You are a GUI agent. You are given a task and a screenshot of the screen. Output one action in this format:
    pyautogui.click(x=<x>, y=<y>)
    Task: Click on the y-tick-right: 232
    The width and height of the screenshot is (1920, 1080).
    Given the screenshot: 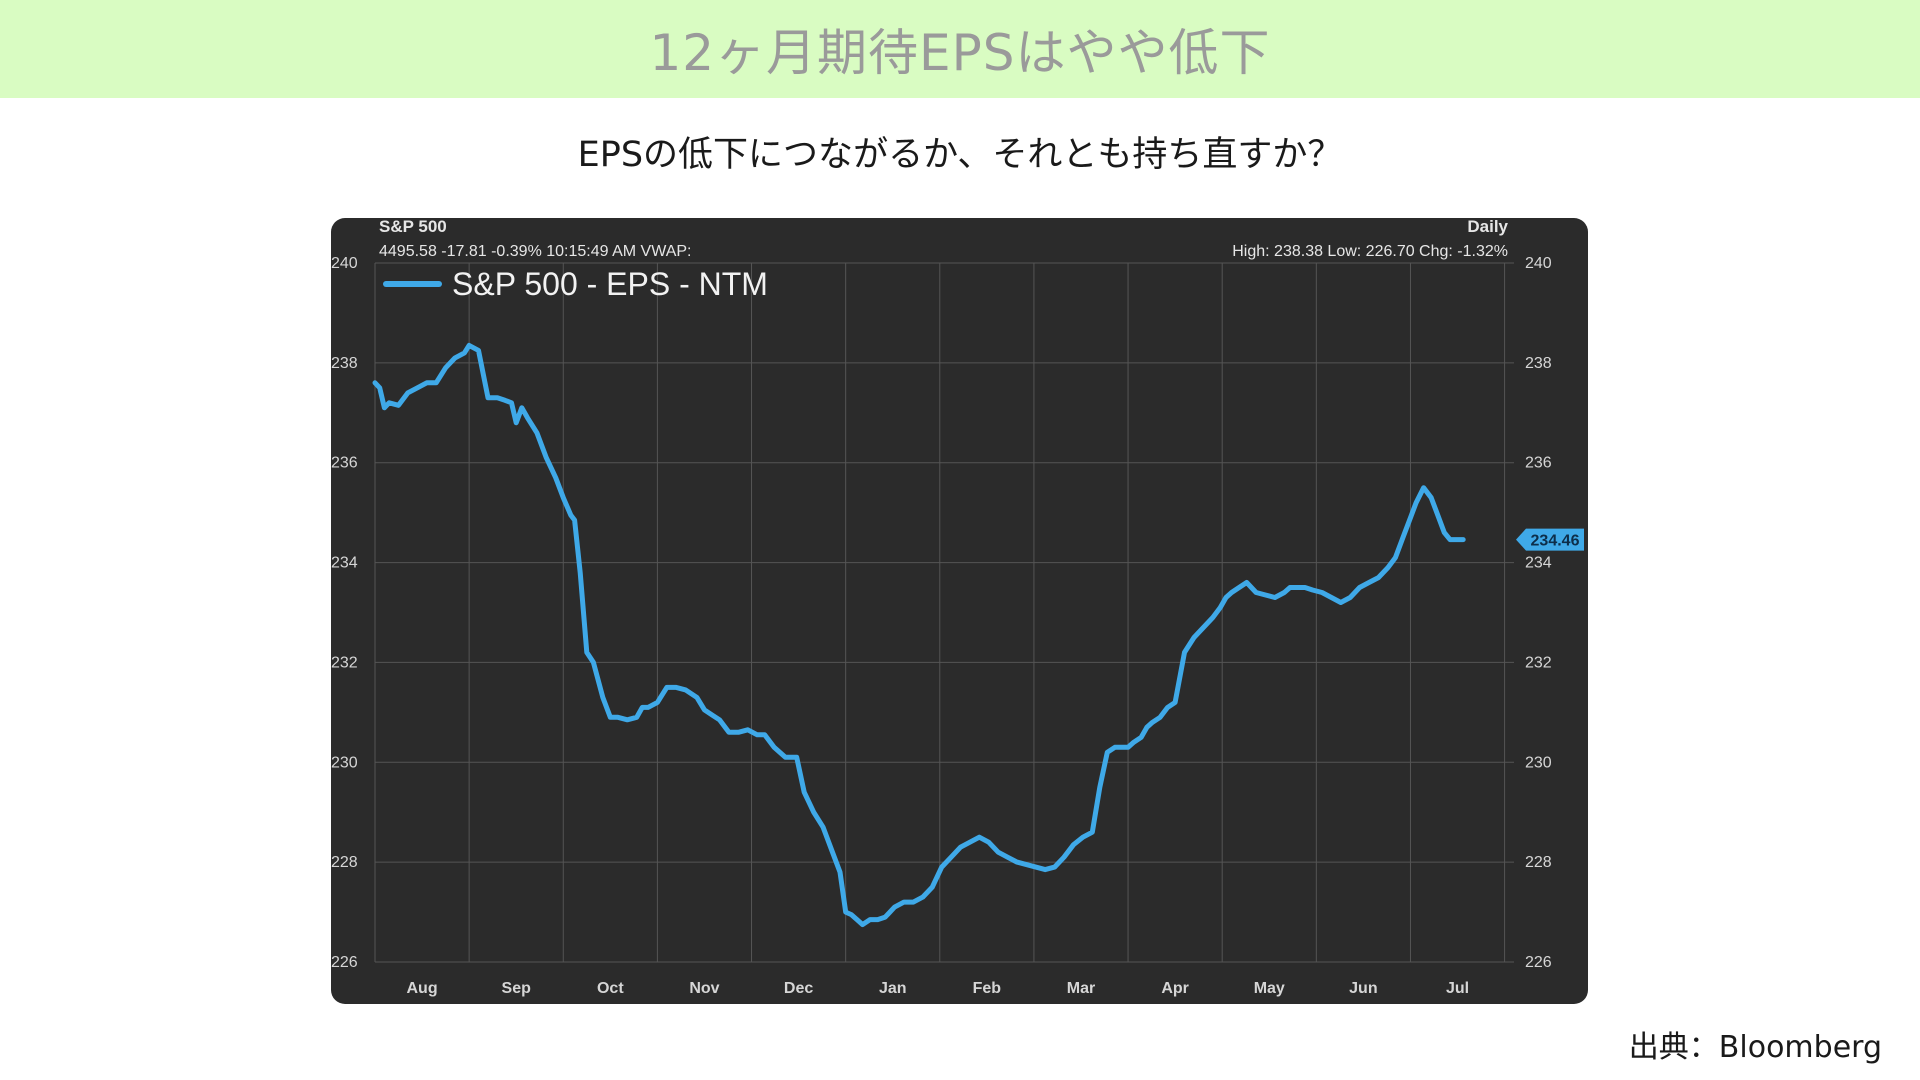 What is the action you would take?
    pyautogui.click(x=1538, y=662)
    